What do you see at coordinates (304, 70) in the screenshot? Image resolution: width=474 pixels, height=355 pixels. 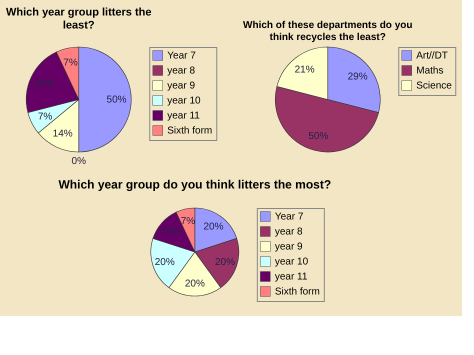 I see `data-label: 21%` at bounding box center [304, 70].